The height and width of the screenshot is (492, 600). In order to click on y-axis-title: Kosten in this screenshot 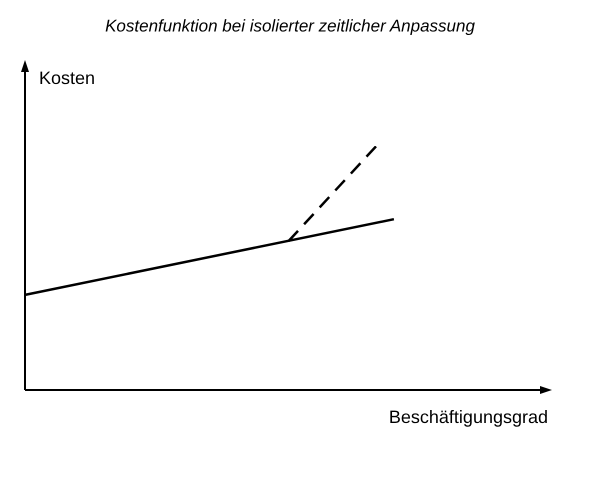, I will do `click(67, 78)`.